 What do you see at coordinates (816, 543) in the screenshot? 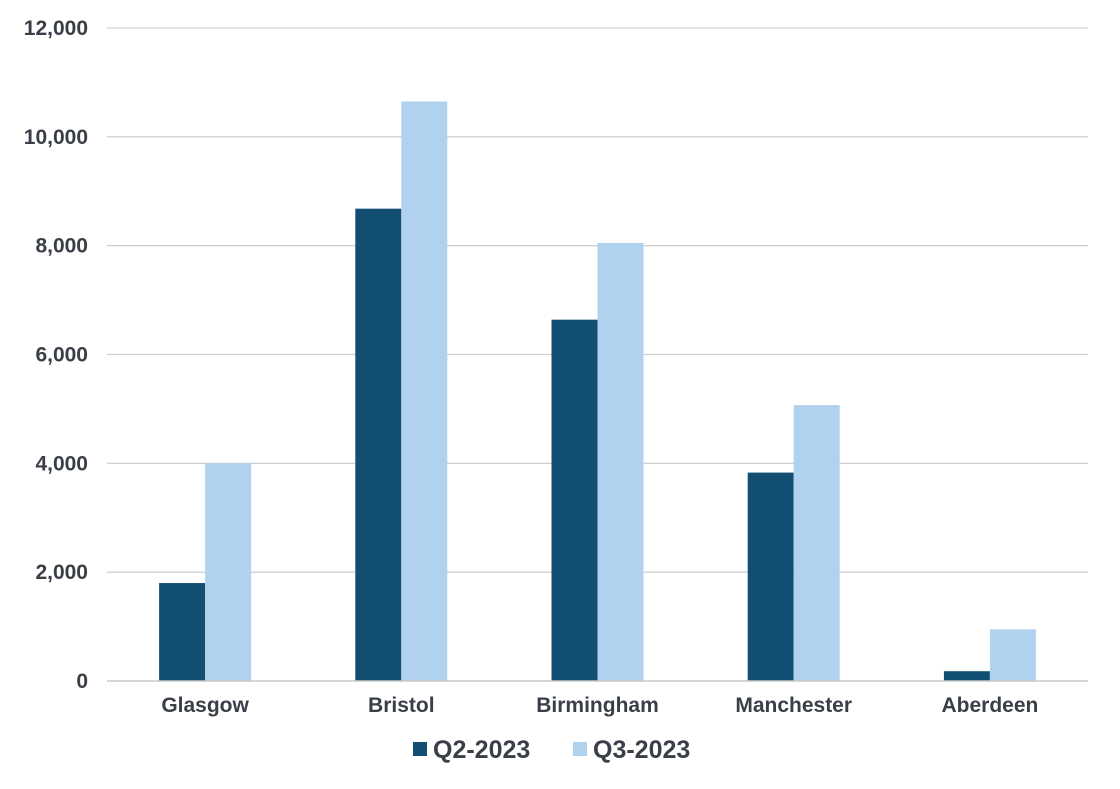
I see `bar-q3-2023-manchester` at bounding box center [816, 543].